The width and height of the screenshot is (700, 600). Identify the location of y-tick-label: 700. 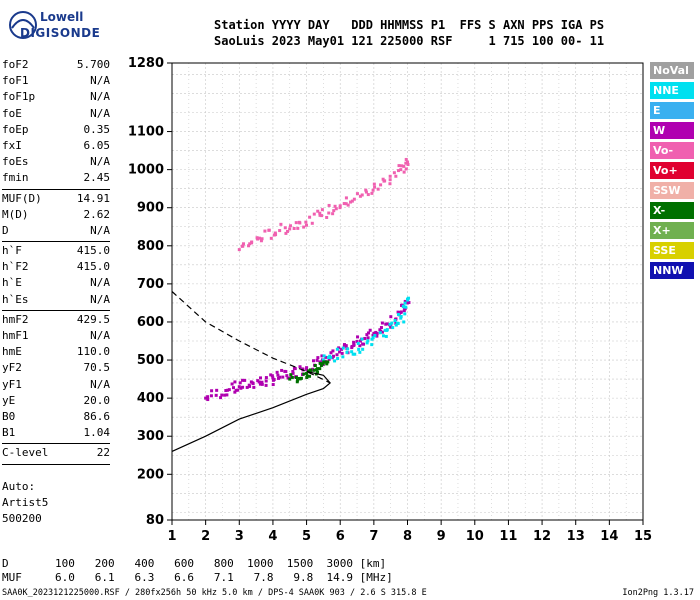
(150, 284).